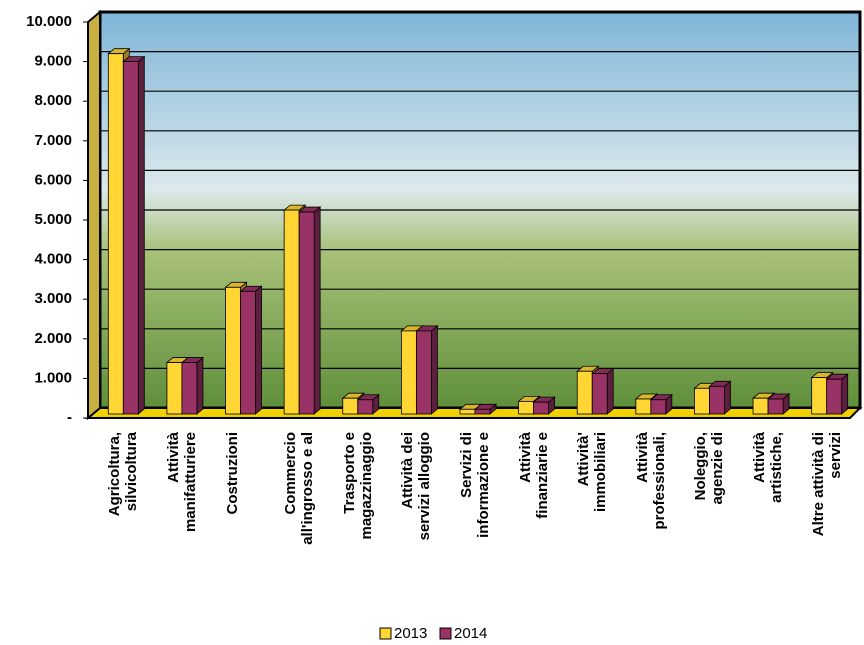  Describe the element at coordinates (826, 484) in the screenshot. I see `x-tick-label: Altre attività di servizi` at that location.